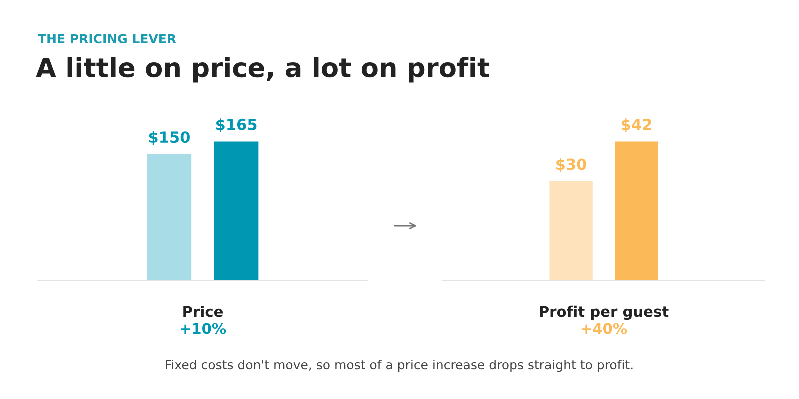 This screenshot has height=399, width=799. What do you see at coordinates (604, 313) in the screenshot?
I see `x-axis-title: Profit per guest` at bounding box center [604, 313].